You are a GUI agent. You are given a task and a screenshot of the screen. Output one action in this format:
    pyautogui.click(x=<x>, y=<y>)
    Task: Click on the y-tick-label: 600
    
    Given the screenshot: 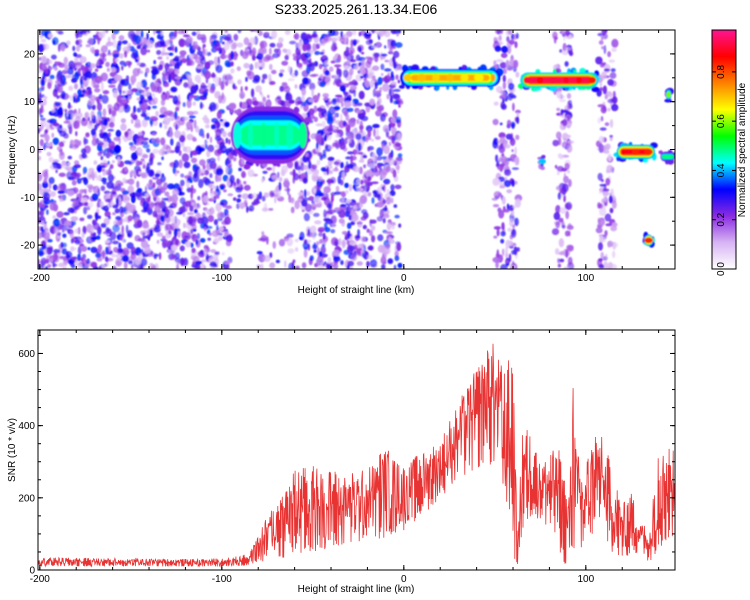 What is the action you would take?
    pyautogui.click(x=26, y=354)
    